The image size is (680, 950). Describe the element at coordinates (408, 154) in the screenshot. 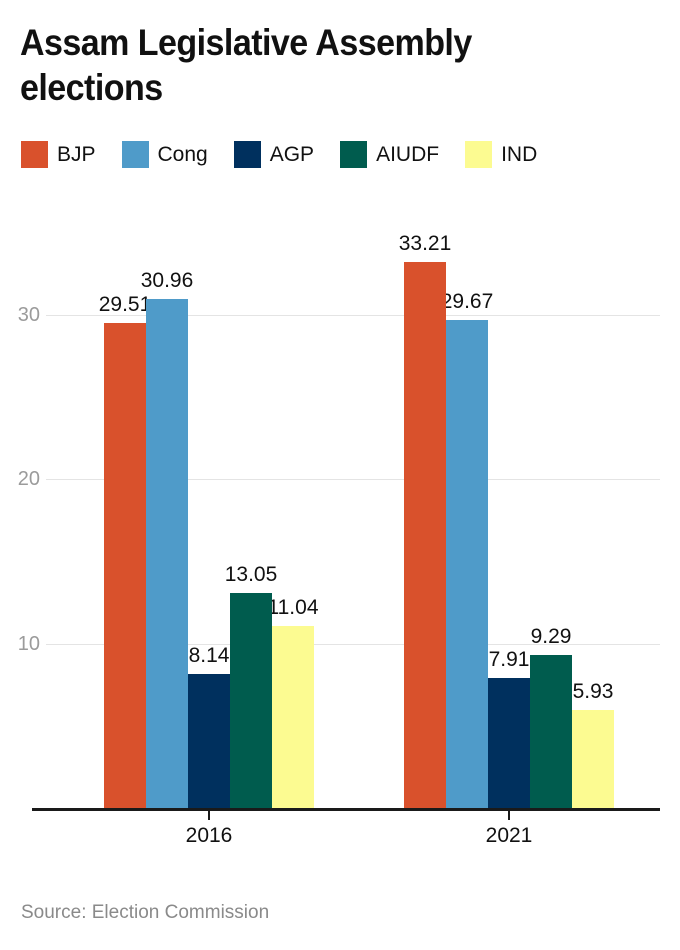

I see `legend-label: AIUDF` at that location.